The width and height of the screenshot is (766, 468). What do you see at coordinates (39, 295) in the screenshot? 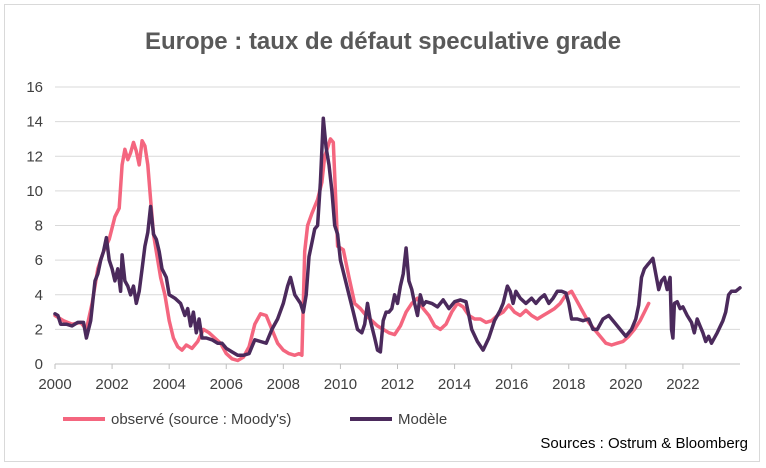
I see `y-tick-label: 4` at bounding box center [39, 295].